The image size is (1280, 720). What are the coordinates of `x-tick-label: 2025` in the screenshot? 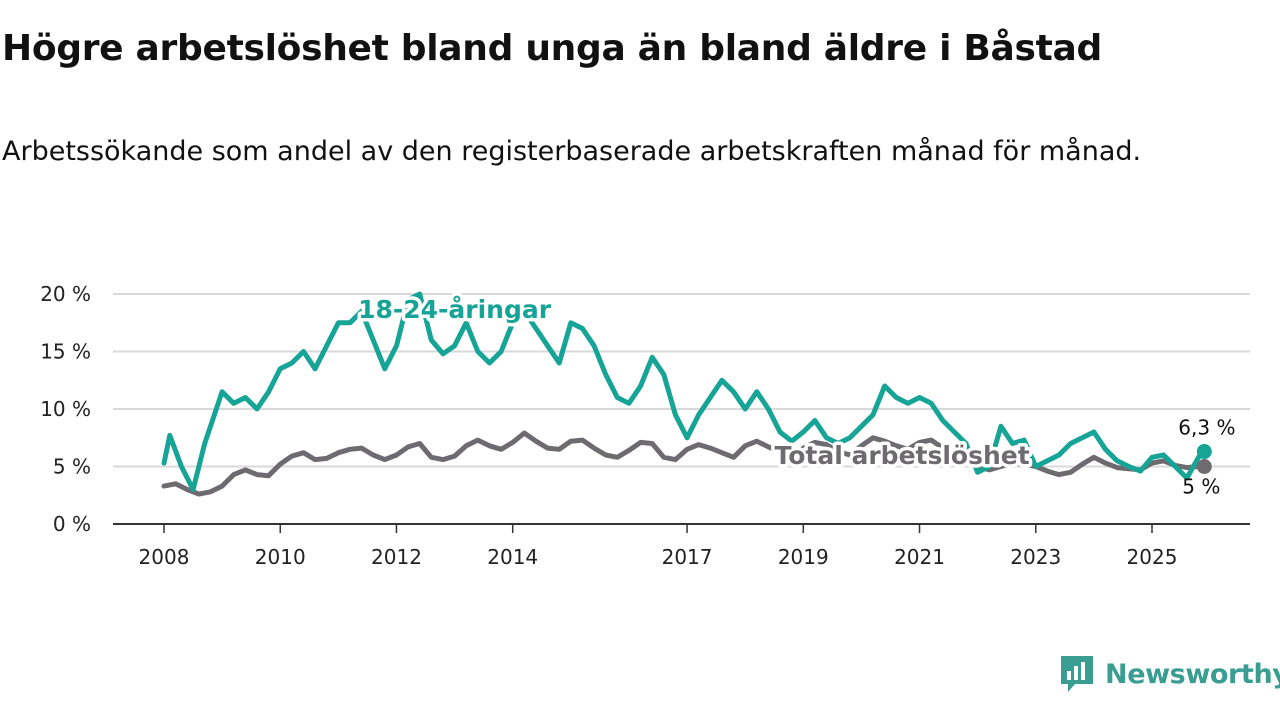 It's located at (1152, 557).